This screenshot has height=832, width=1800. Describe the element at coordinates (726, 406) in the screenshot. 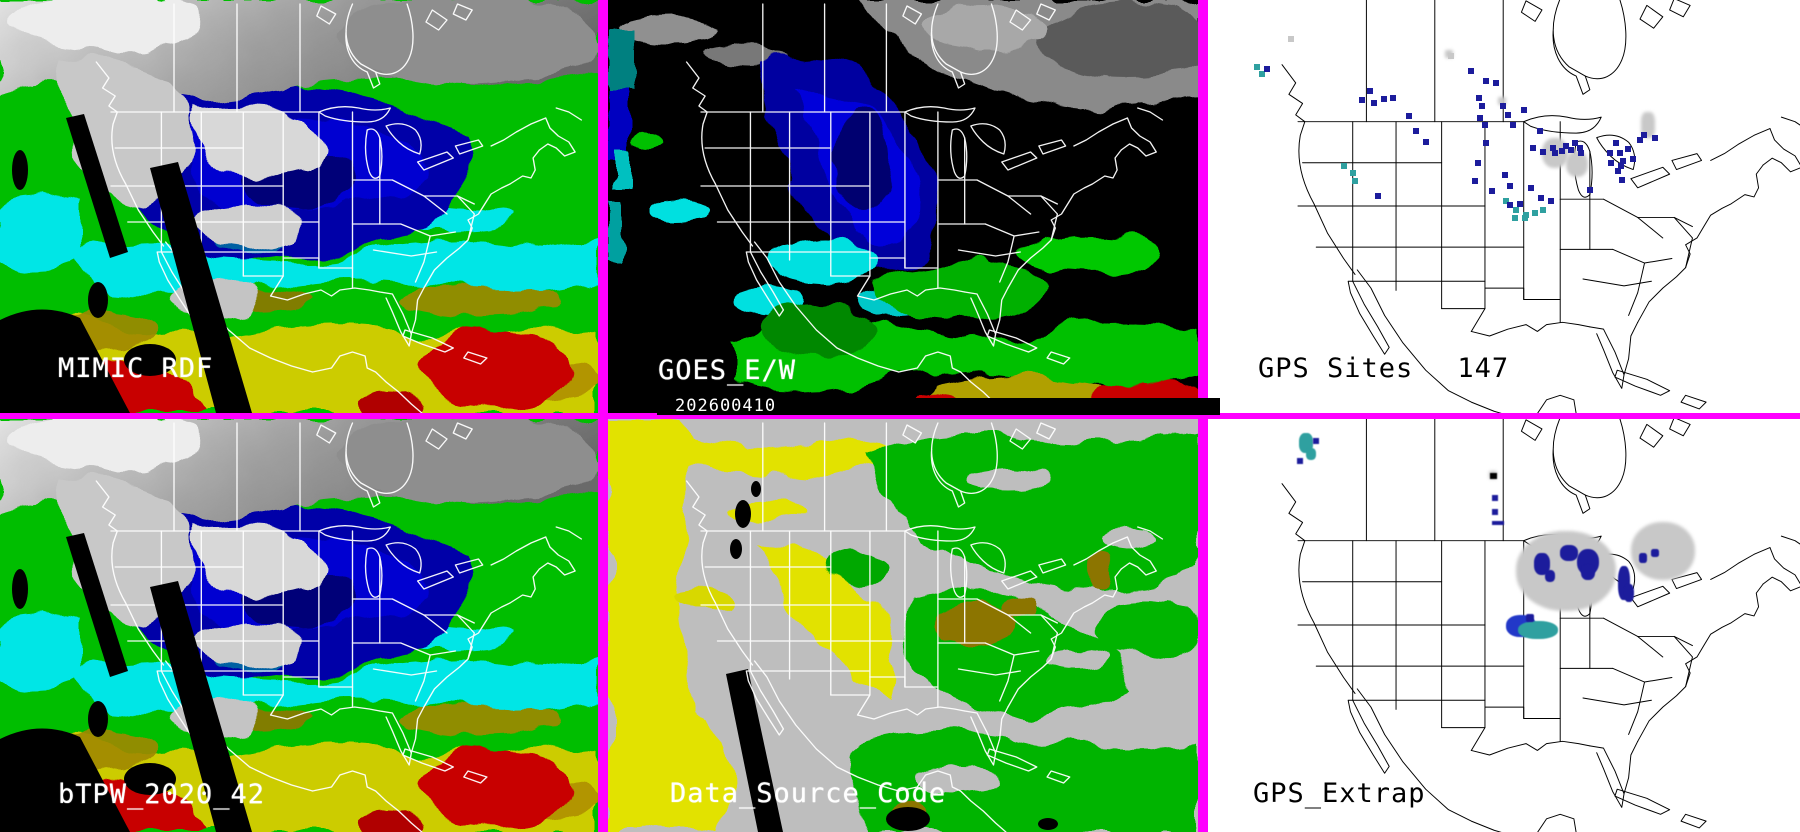

I see `timestamp-text: 202600410` at that location.